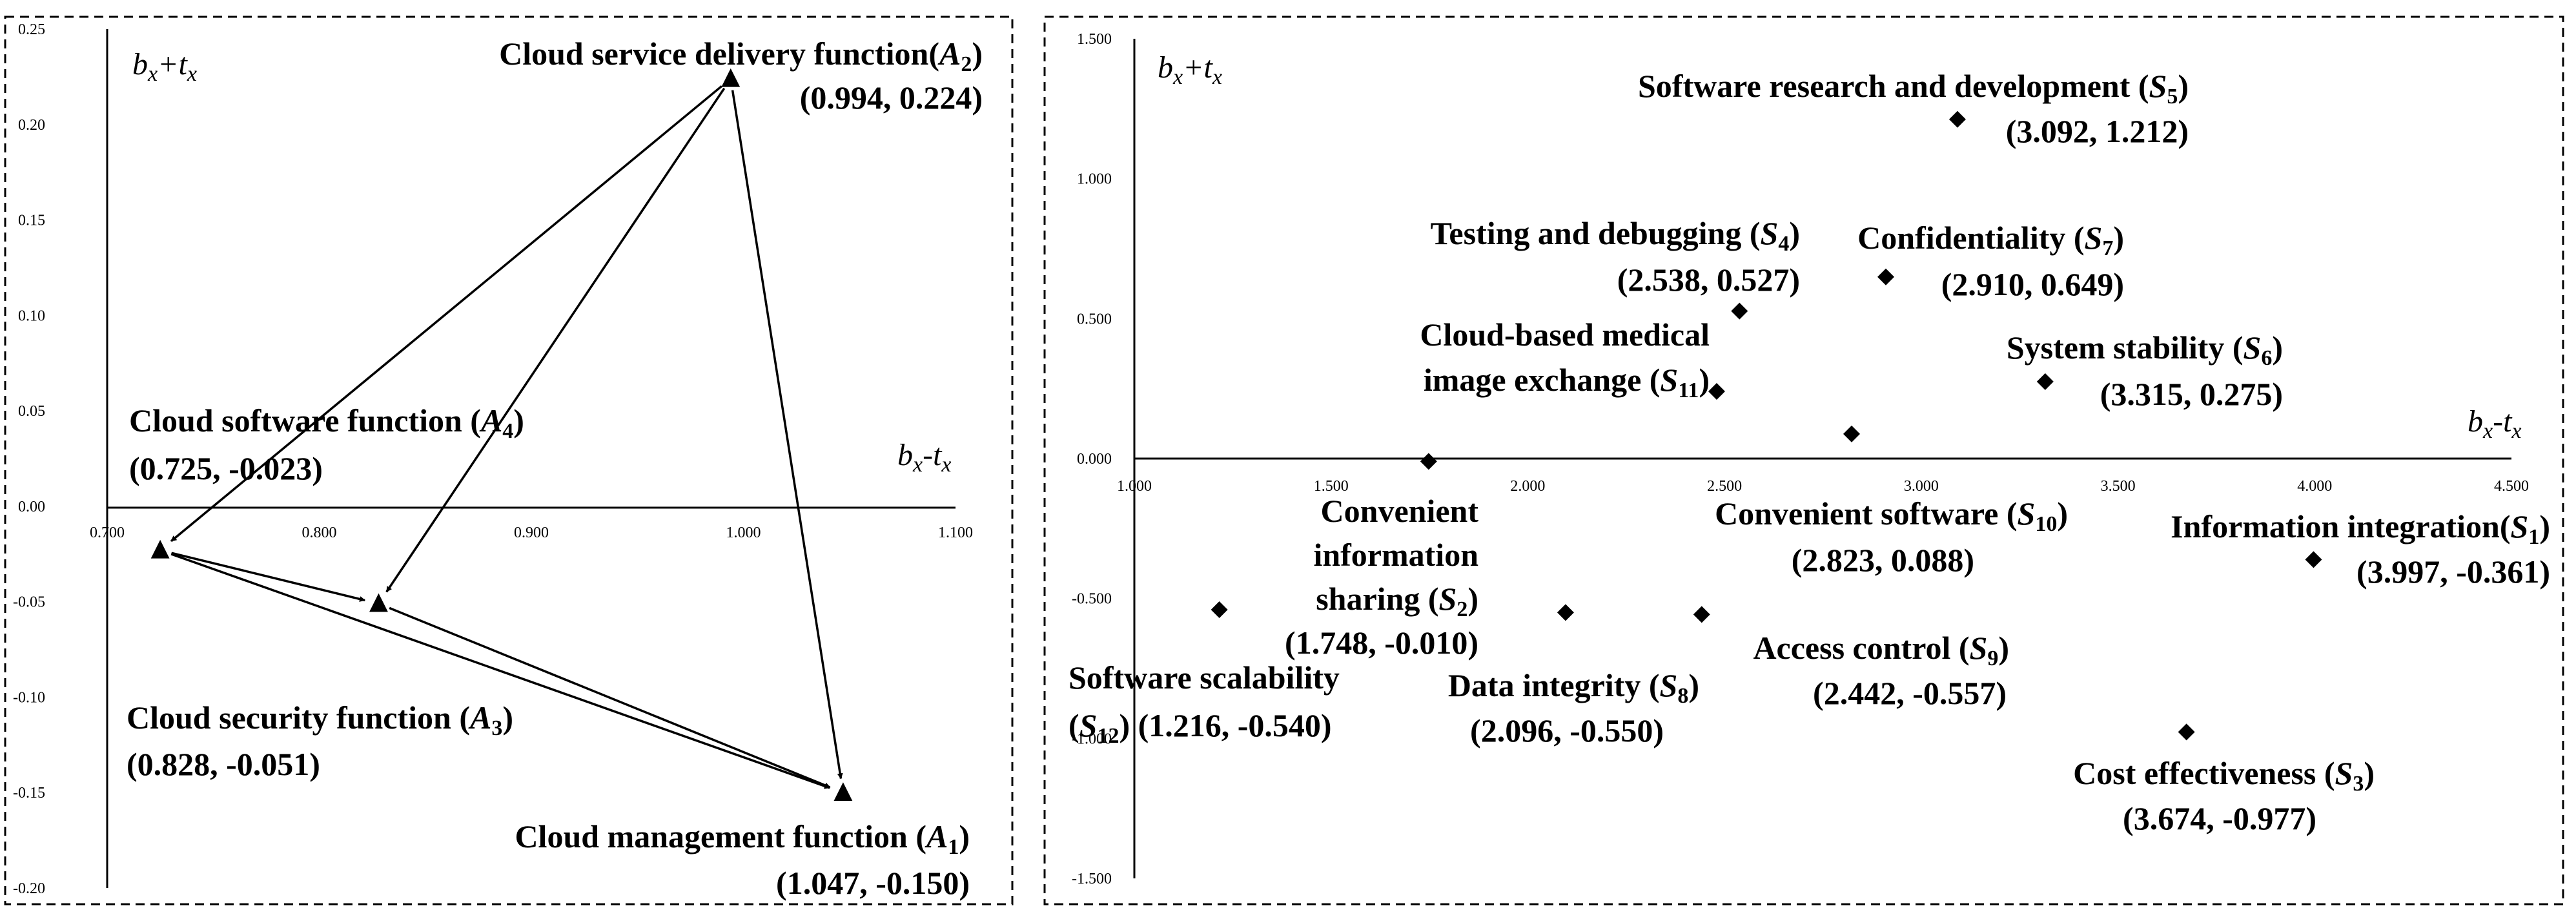 This screenshot has width=2576, height=921. Describe the element at coordinates (319, 532) in the screenshot. I see `left-x-tick: 0.800` at that location.